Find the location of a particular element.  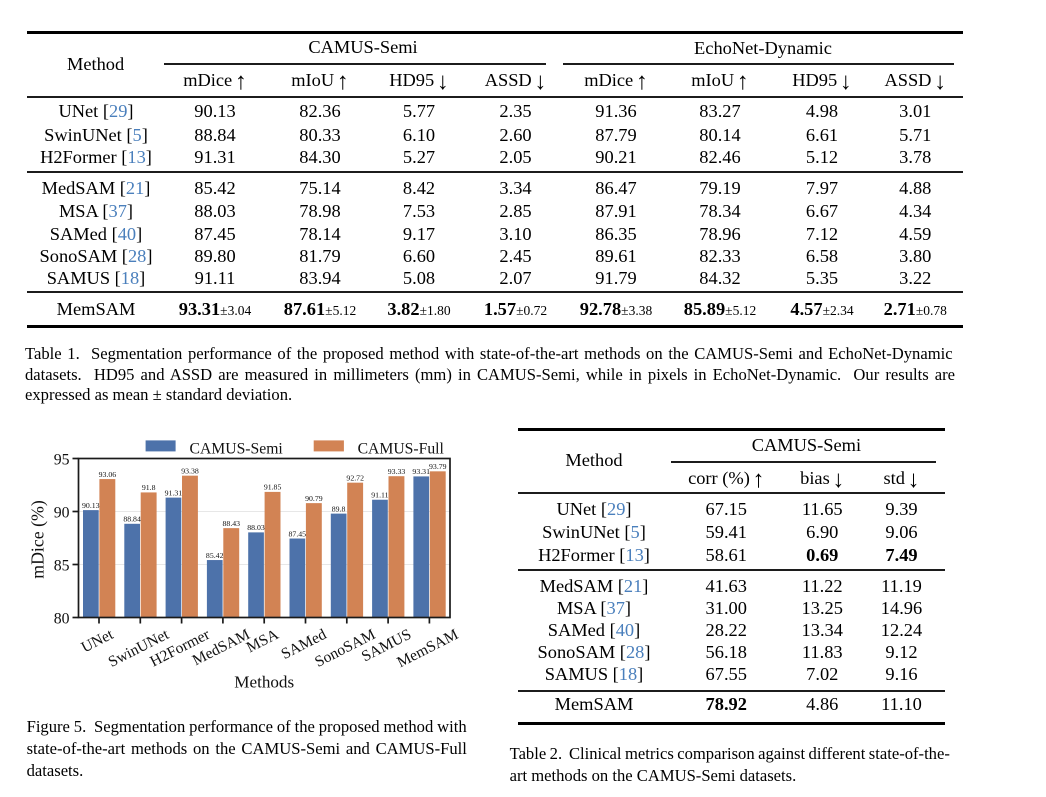

svg-text: 89.8 is located at coordinates (339, 508).